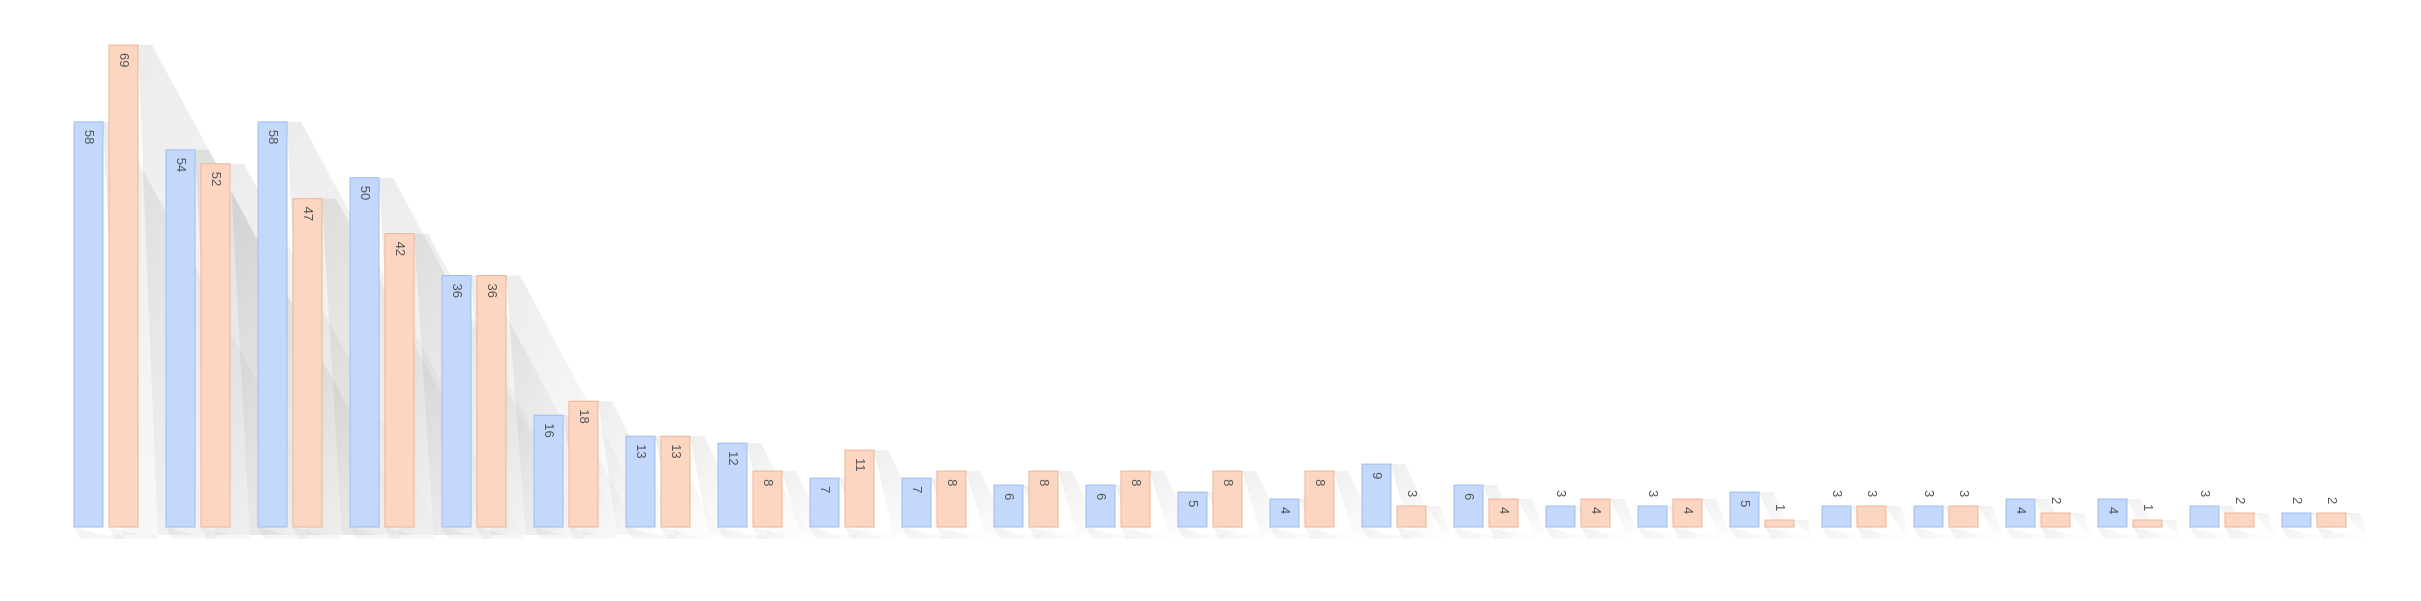  Describe the element at coordinates (584, 416) in the screenshot. I see `data-label: 18` at that location.